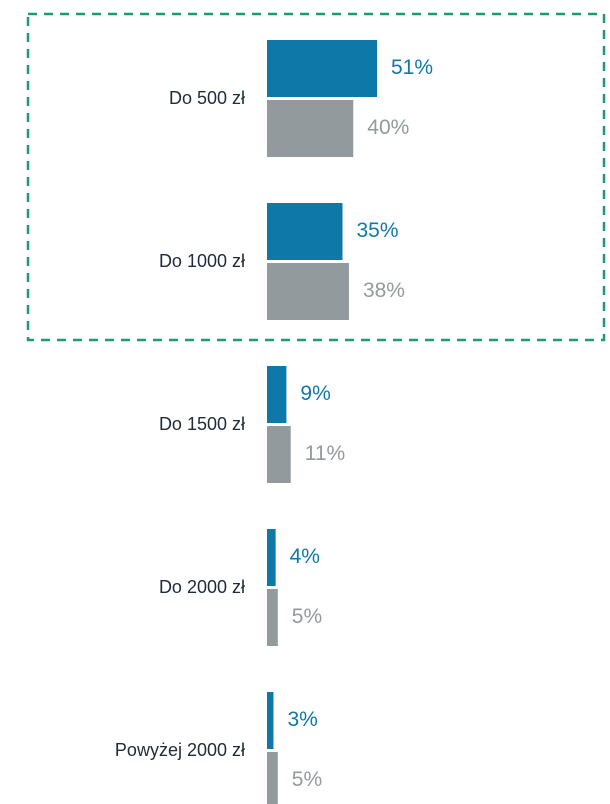  I want to click on category-label: Do 1000 zł, so click(202, 261).